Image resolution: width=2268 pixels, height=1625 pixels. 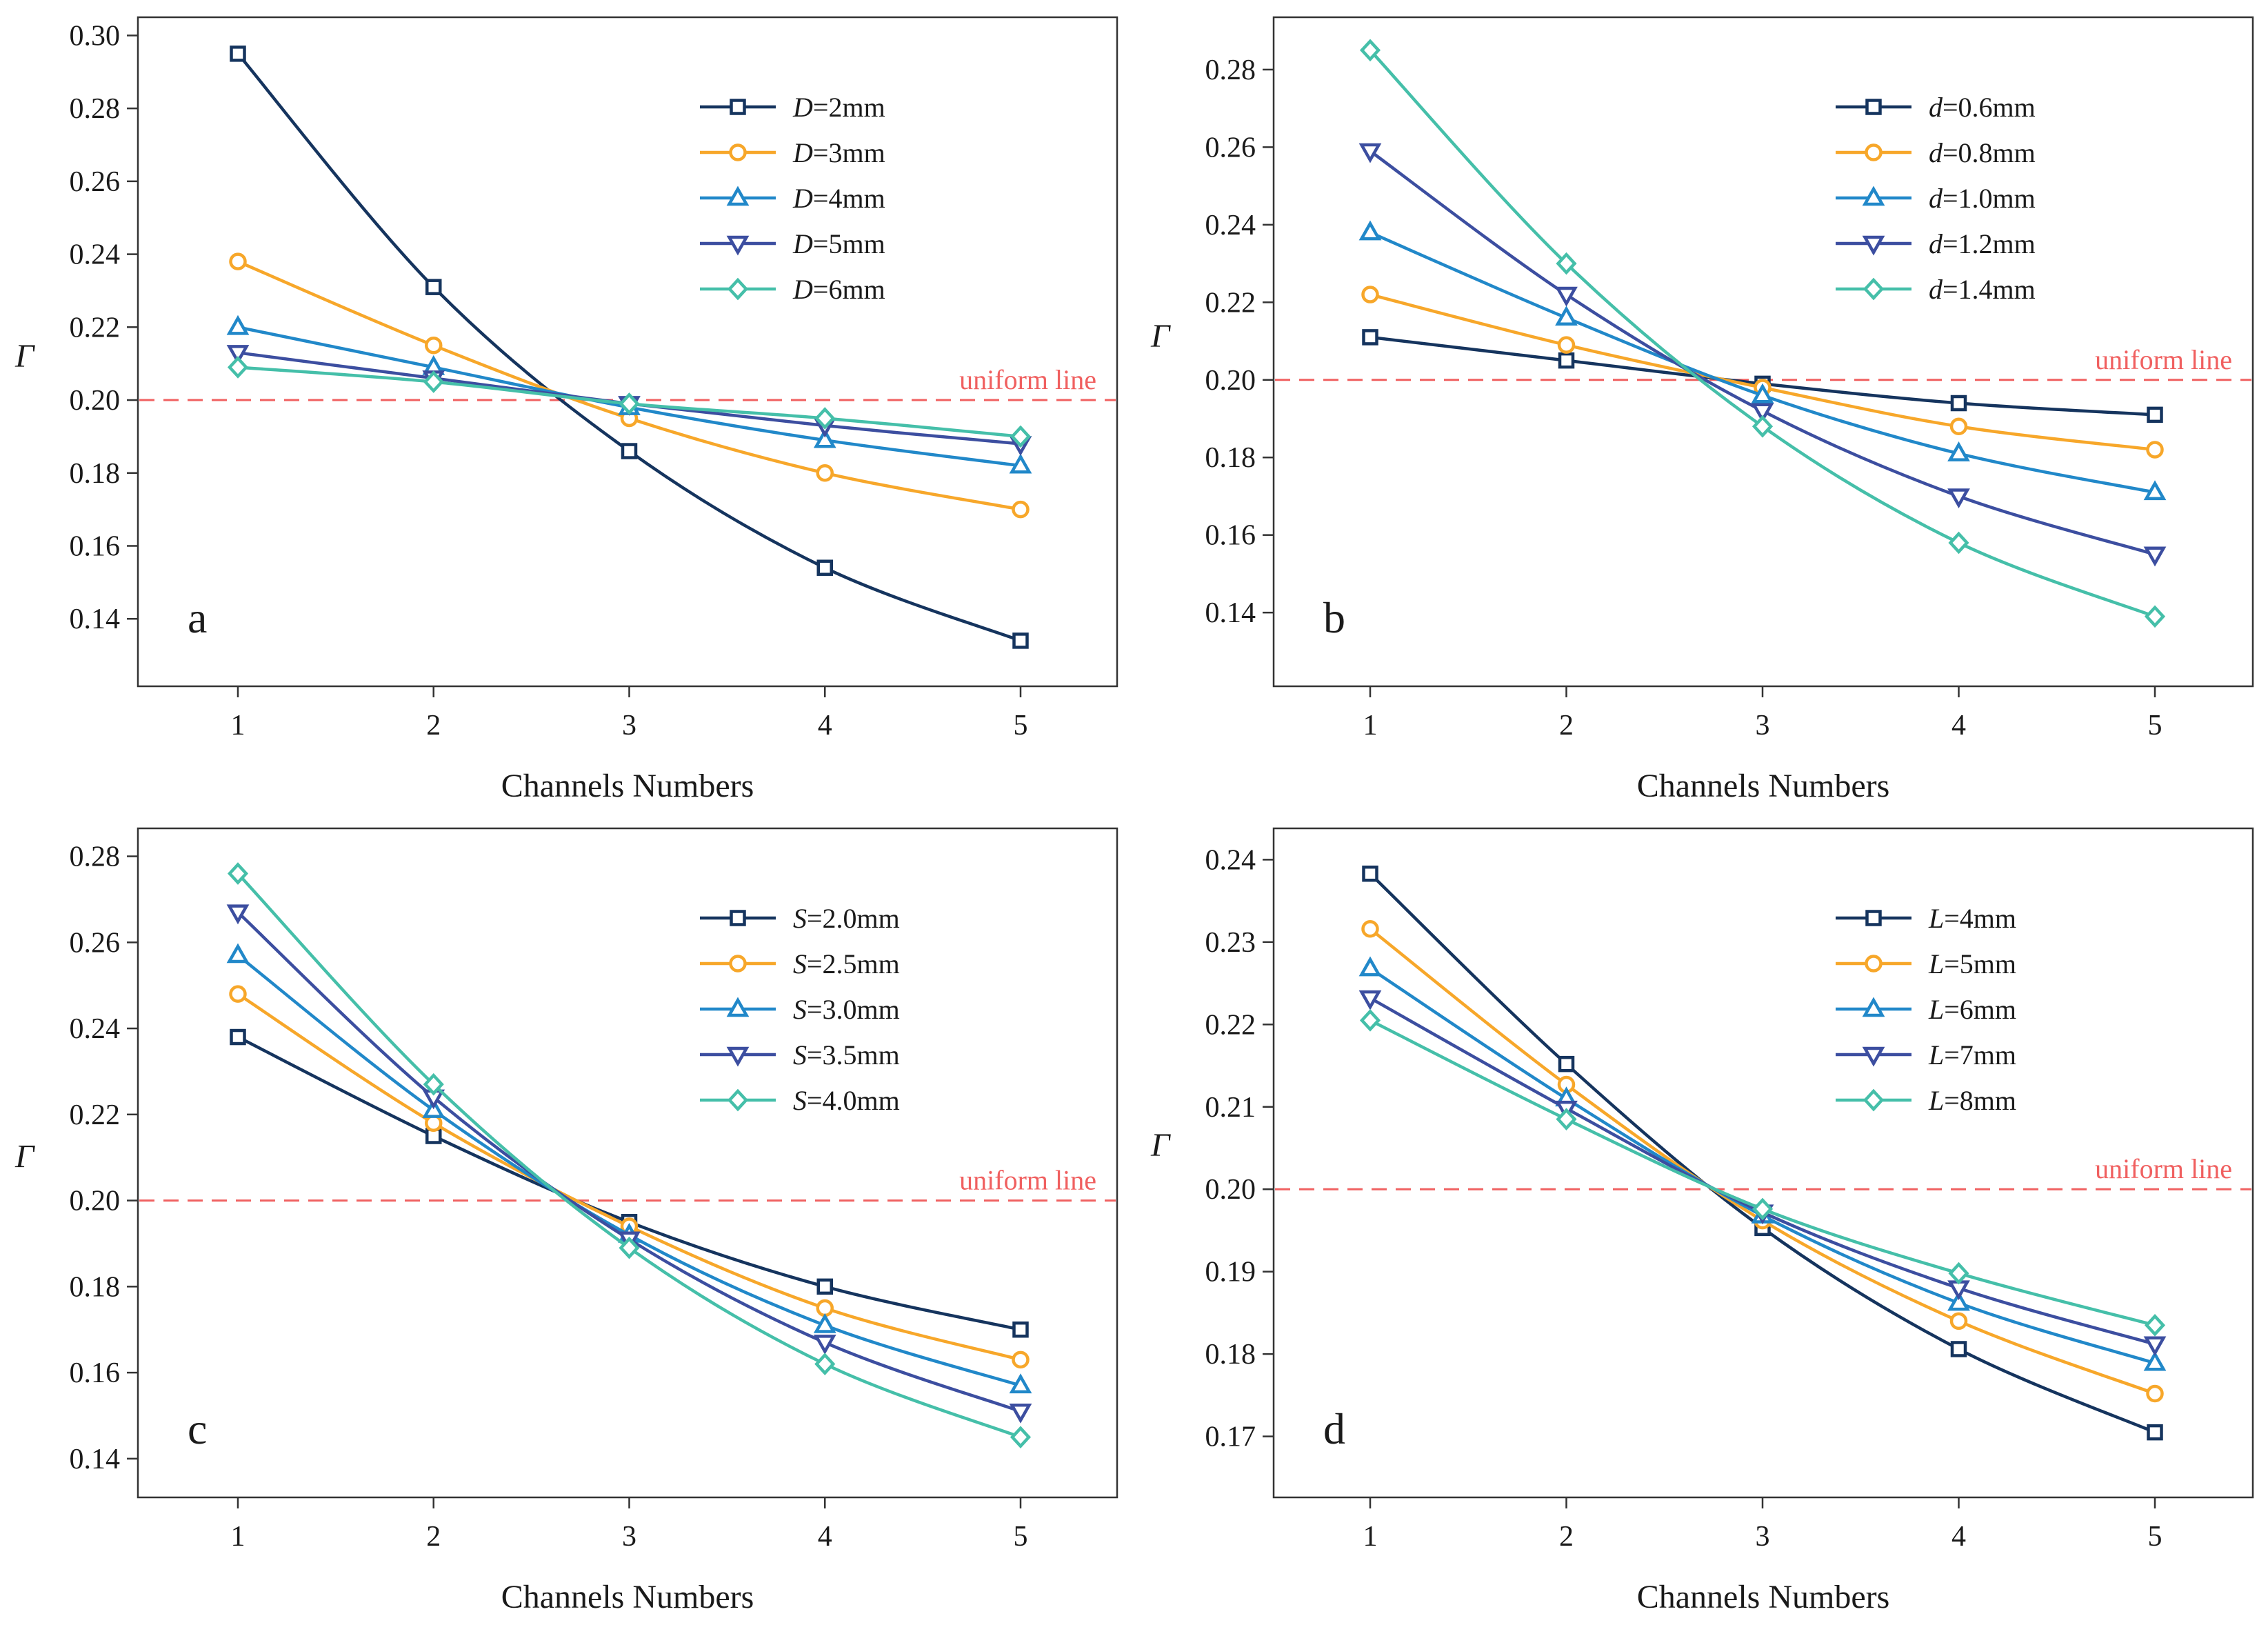 I want to click on x-tick-label: 3, so click(x=1763, y=1537).